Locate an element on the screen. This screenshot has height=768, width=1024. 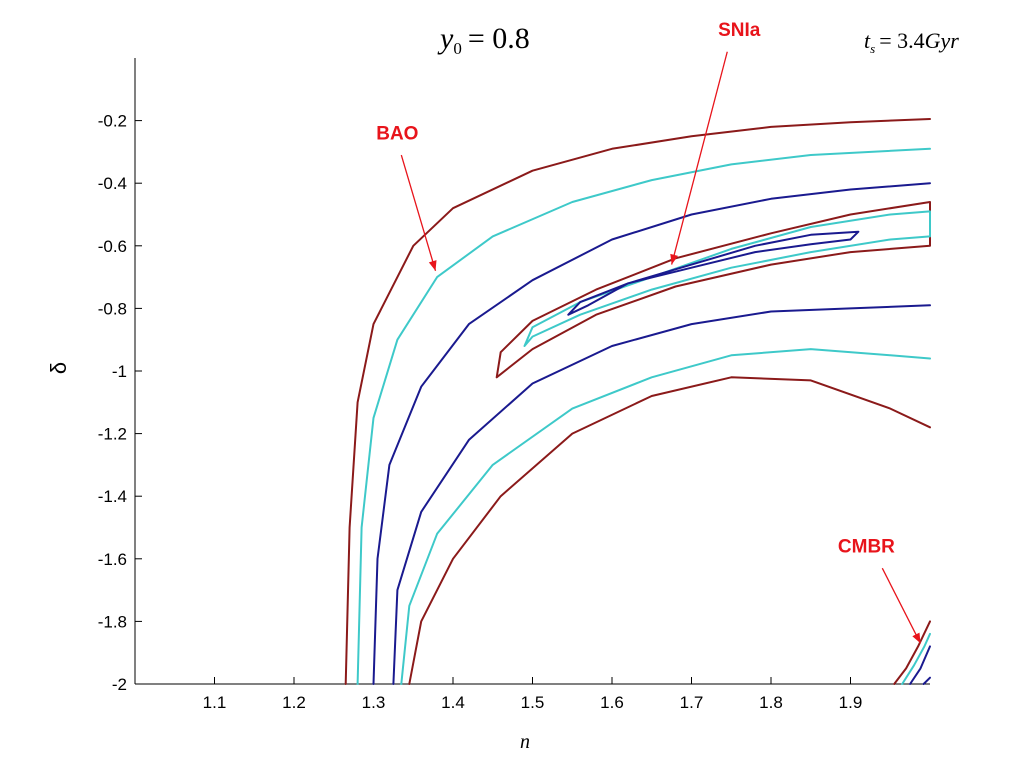
x-tick-label: 1.4 is located at coordinates (453, 702).